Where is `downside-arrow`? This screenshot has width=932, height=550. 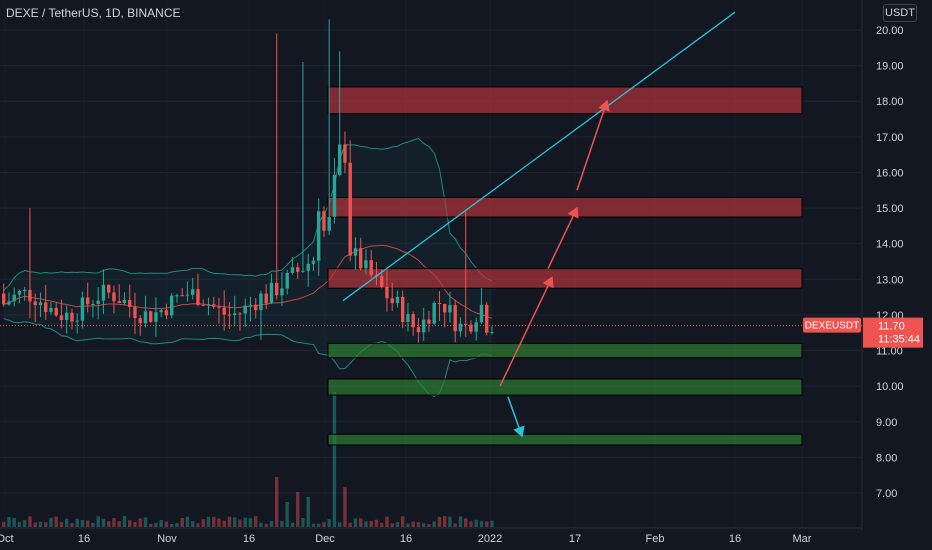
downside-arrow is located at coordinates (516, 417).